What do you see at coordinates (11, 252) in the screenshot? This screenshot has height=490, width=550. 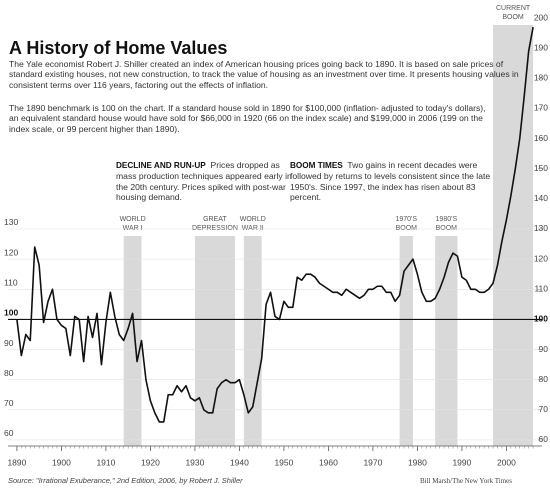 I see `y-tick-label: 120` at bounding box center [11, 252].